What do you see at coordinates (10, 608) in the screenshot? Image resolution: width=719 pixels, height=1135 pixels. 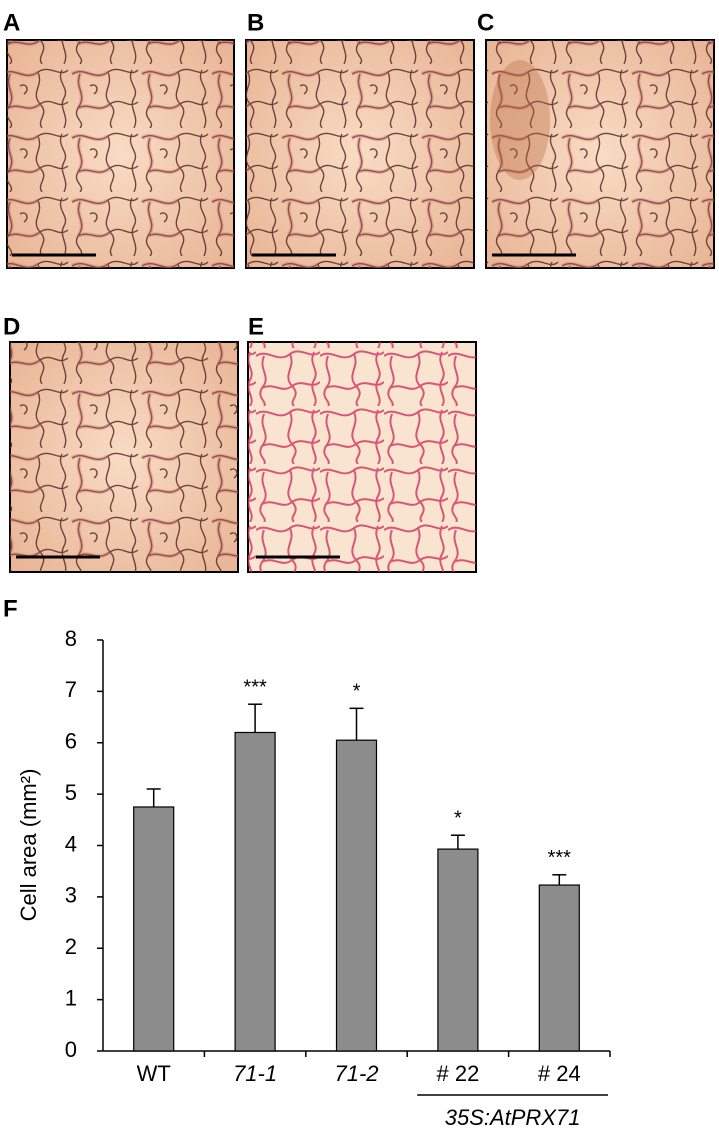 I see `panel-label: F` at bounding box center [10, 608].